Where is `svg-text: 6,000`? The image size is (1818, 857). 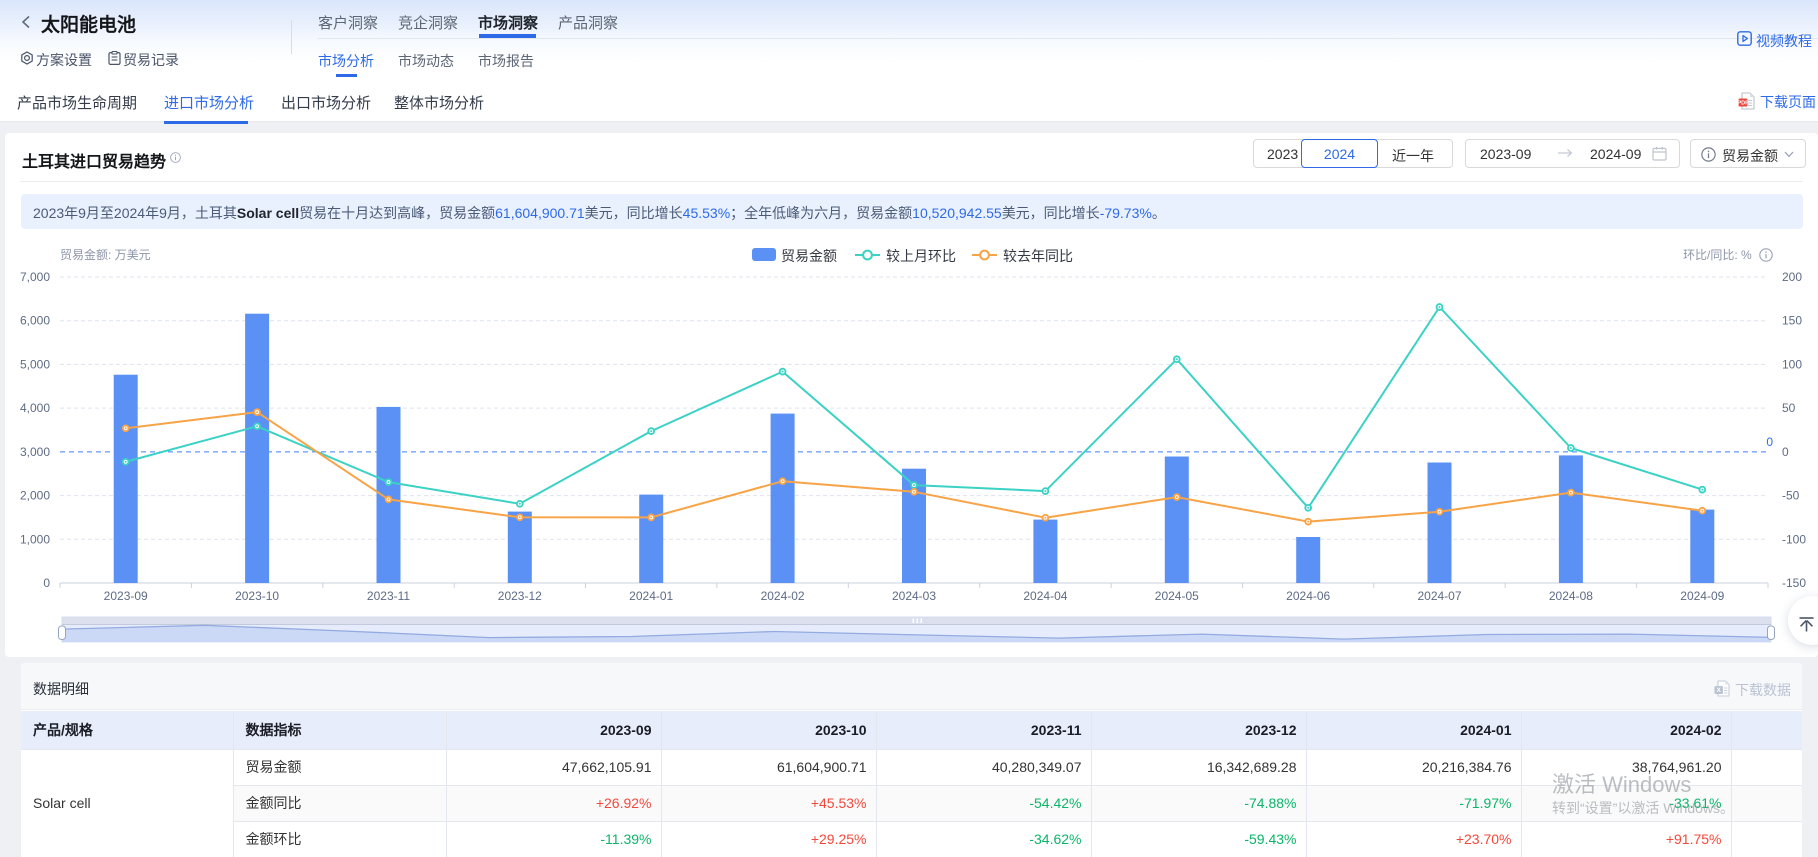 svg-text: 6,000 is located at coordinates (35, 321).